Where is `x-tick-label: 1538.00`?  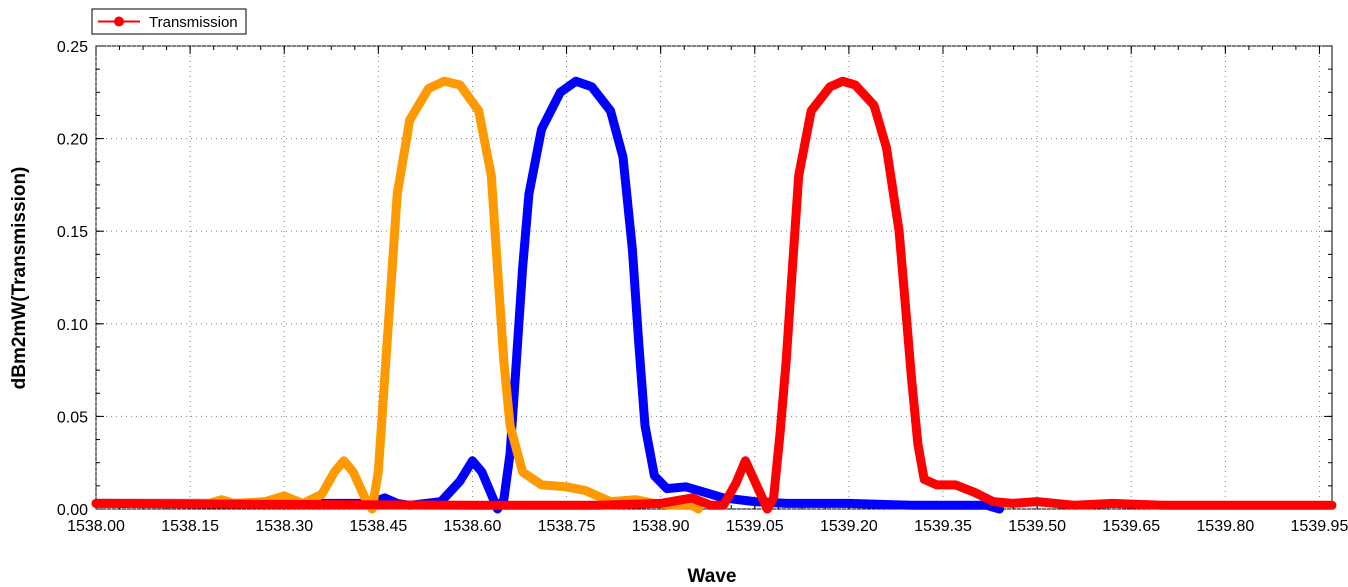
x-tick-label: 1538.00 is located at coordinates (96, 526).